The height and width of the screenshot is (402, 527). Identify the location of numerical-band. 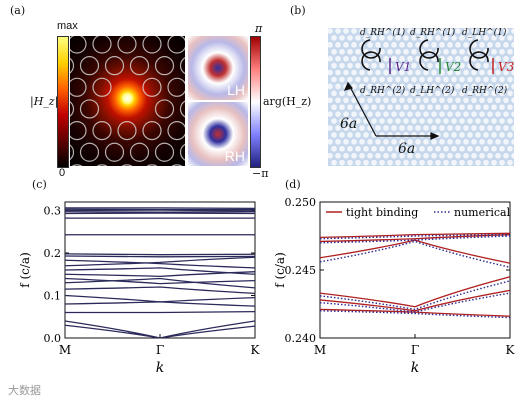
(415, 314).